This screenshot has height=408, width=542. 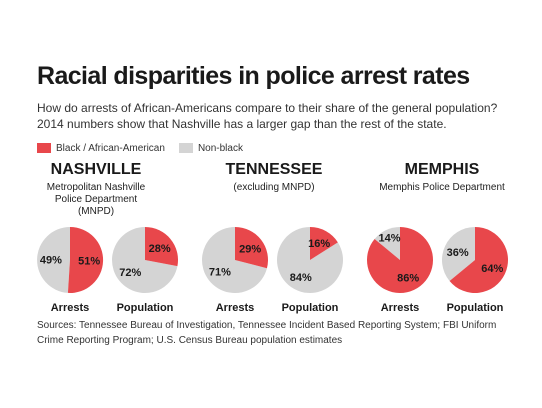 I want to click on pie-slice-black-tennessee-arrests, so click(x=251, y=248).